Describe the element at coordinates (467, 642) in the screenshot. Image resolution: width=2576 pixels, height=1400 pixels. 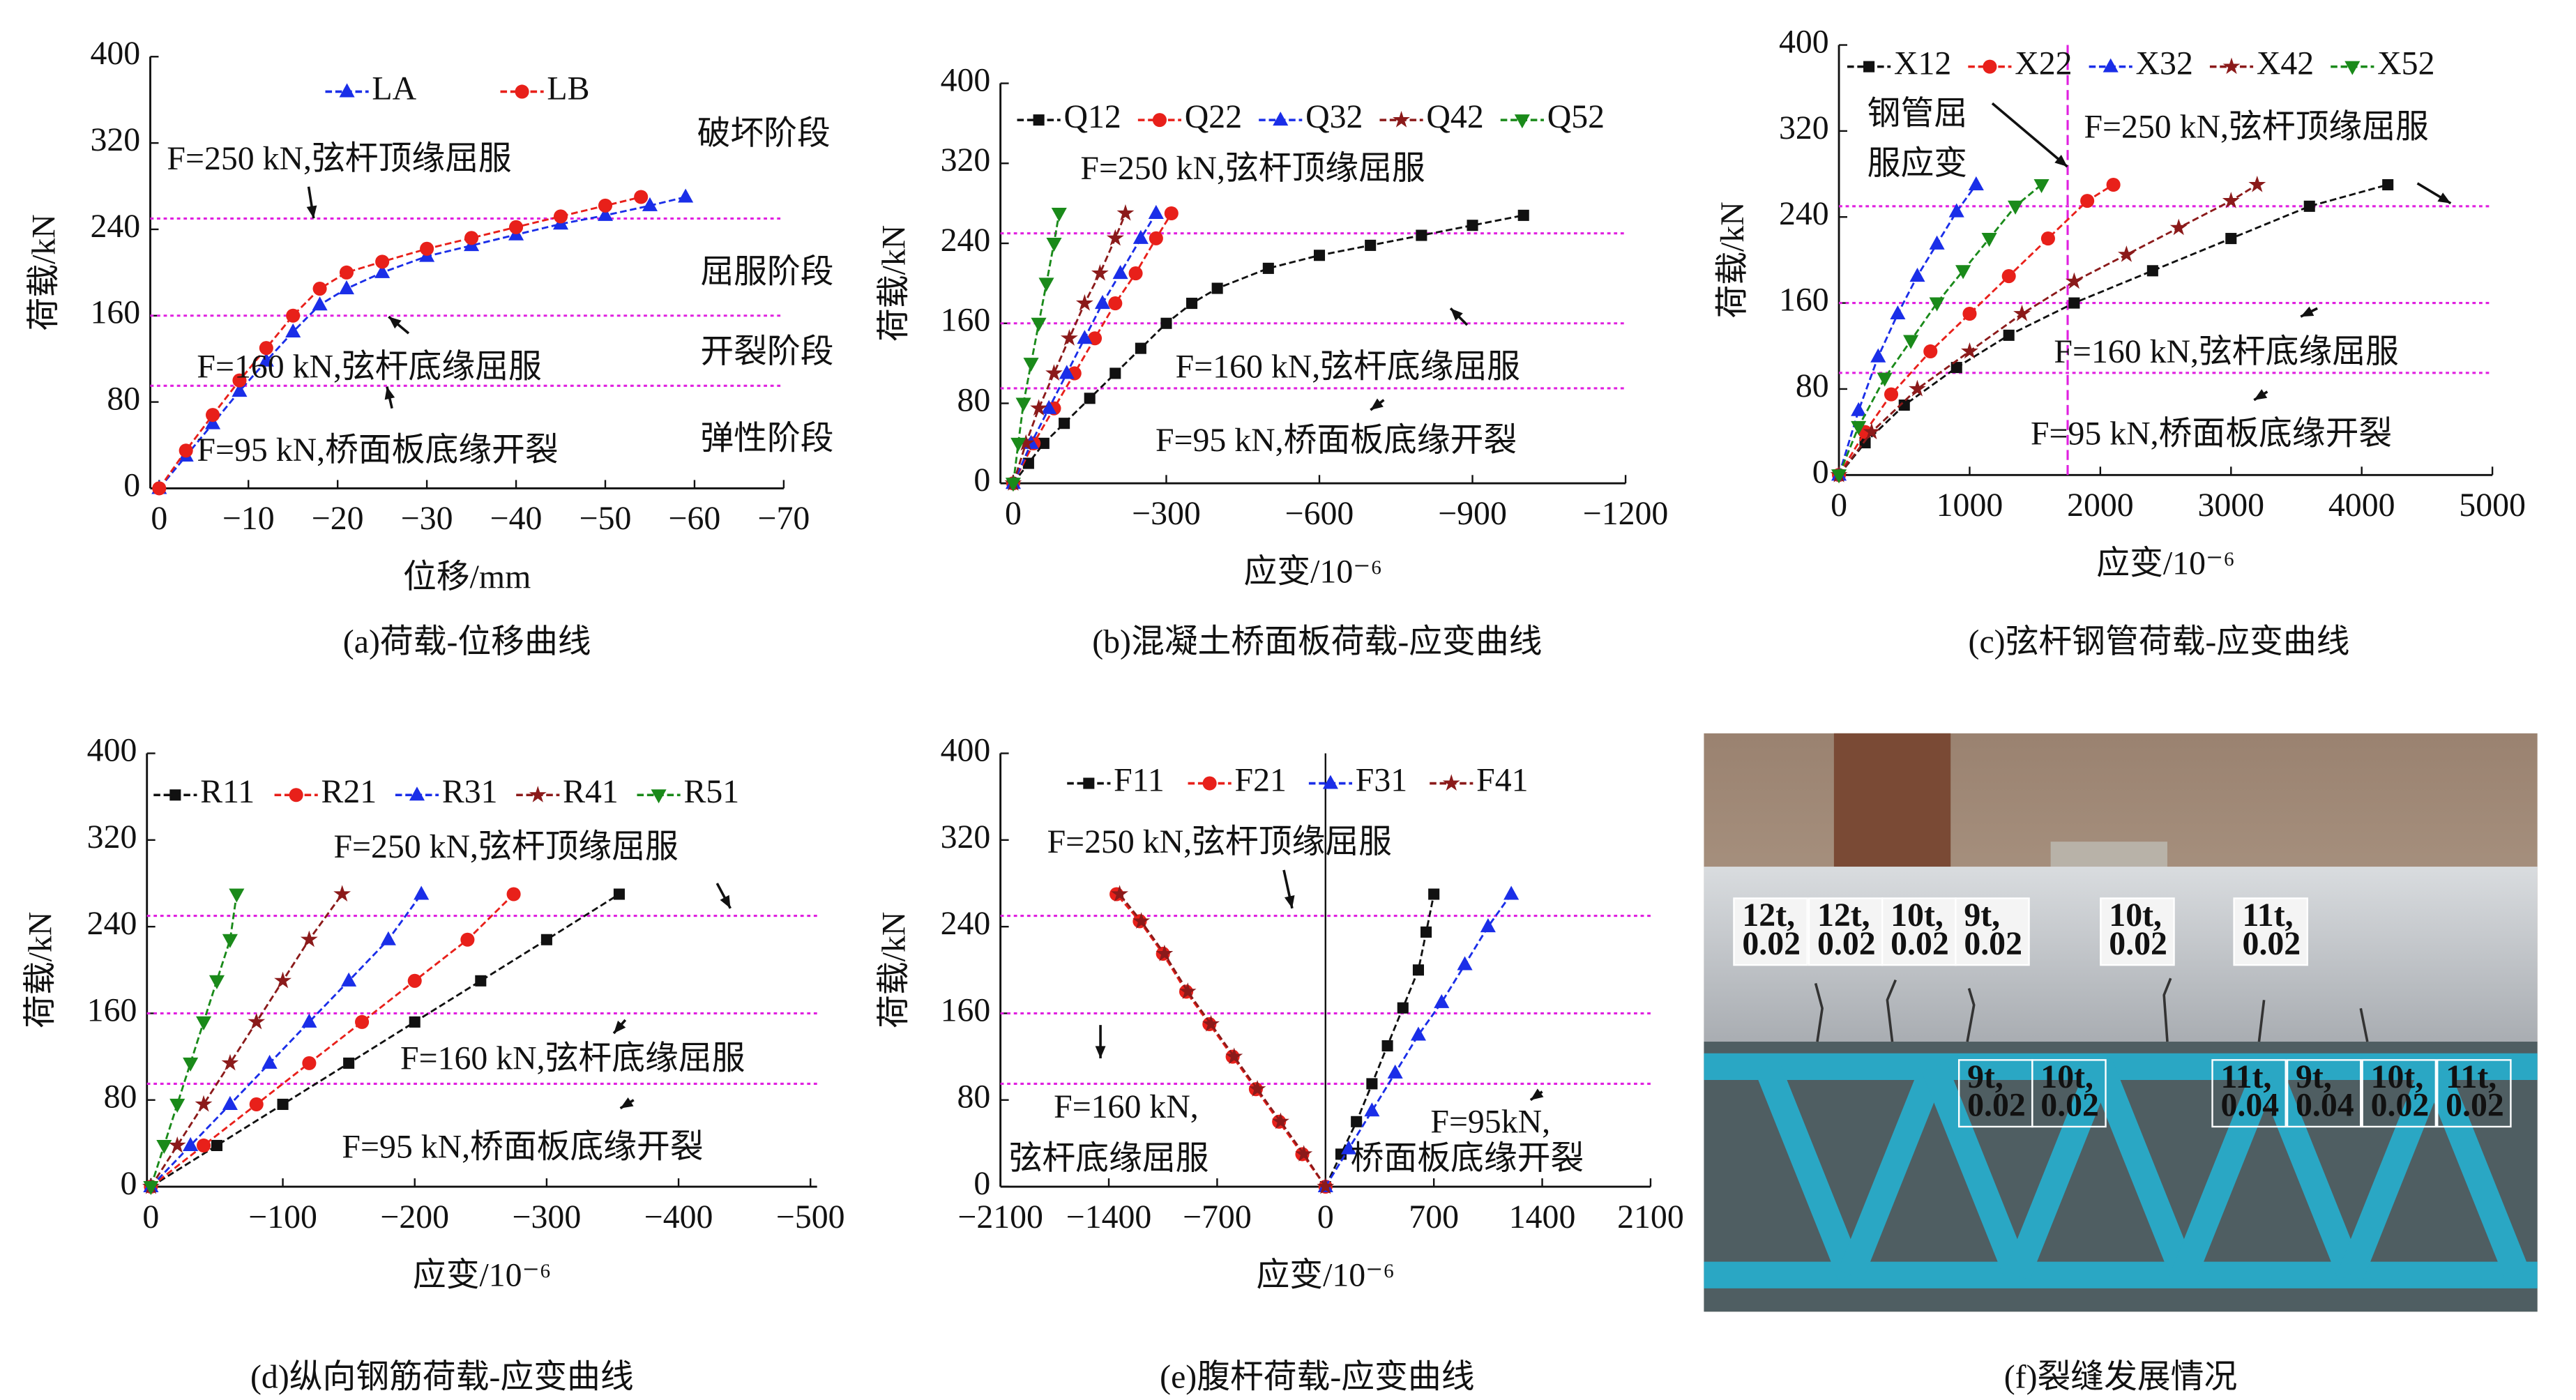
I see `caption: (a)荷载-位移曲线` at that location.